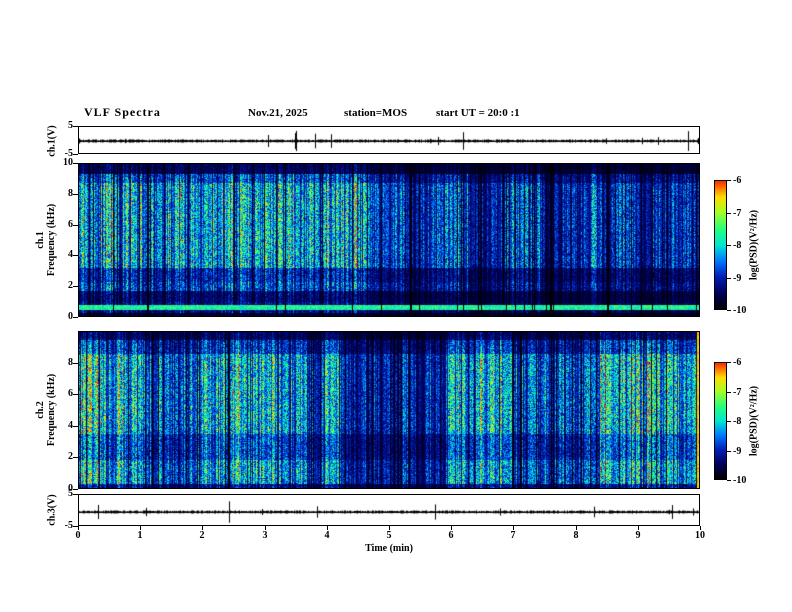 This screenshot has height=612, width=792. What do you see at coordinates (40, 240) in the screenshot?
I see `ch1-frequency-axis-label-line1: ch.1` at bounding box center [40, 240].